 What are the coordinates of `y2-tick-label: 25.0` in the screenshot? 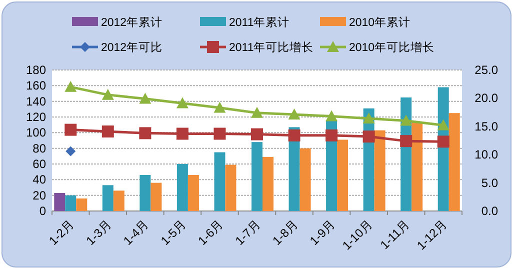 It's located at (486, 70).